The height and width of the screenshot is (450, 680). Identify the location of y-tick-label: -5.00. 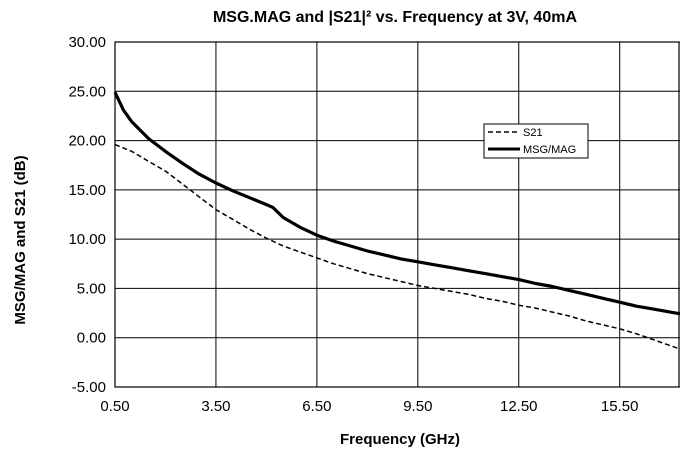
(89, 387).